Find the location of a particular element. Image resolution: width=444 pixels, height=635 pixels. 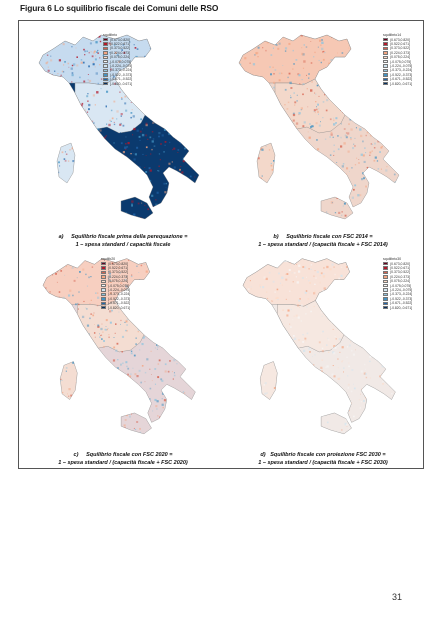

italy-map-b is located at coordinates (319, 127).